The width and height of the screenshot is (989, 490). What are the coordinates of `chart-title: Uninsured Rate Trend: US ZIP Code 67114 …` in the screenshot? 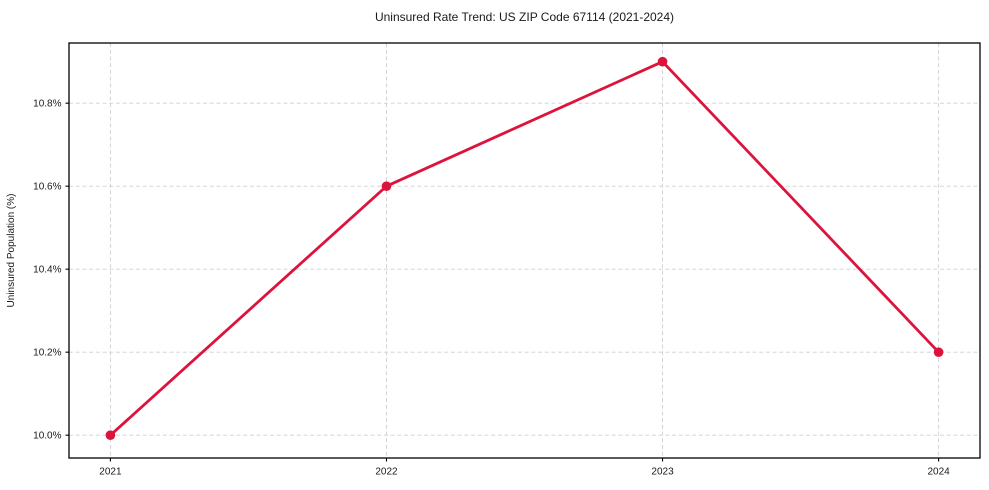 It's located at (524, 17).